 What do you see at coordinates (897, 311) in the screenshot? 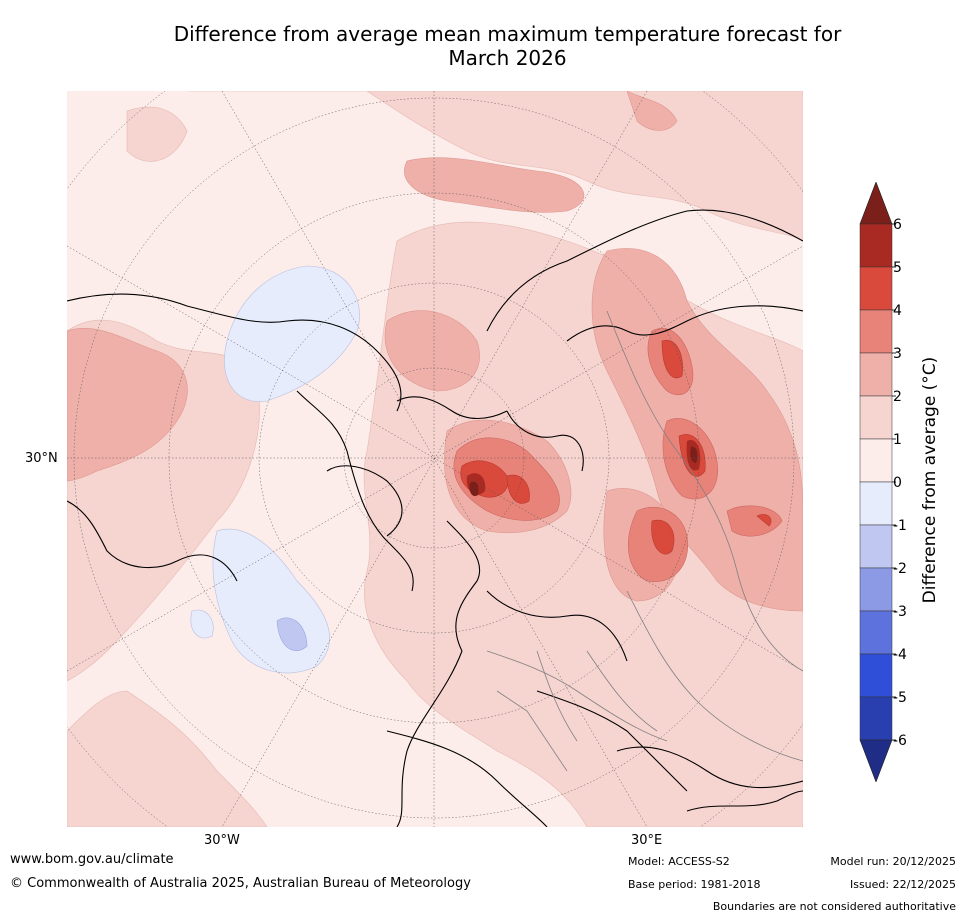
I see `colorbar-tick-label: 4` at bounding box center [897, 311].